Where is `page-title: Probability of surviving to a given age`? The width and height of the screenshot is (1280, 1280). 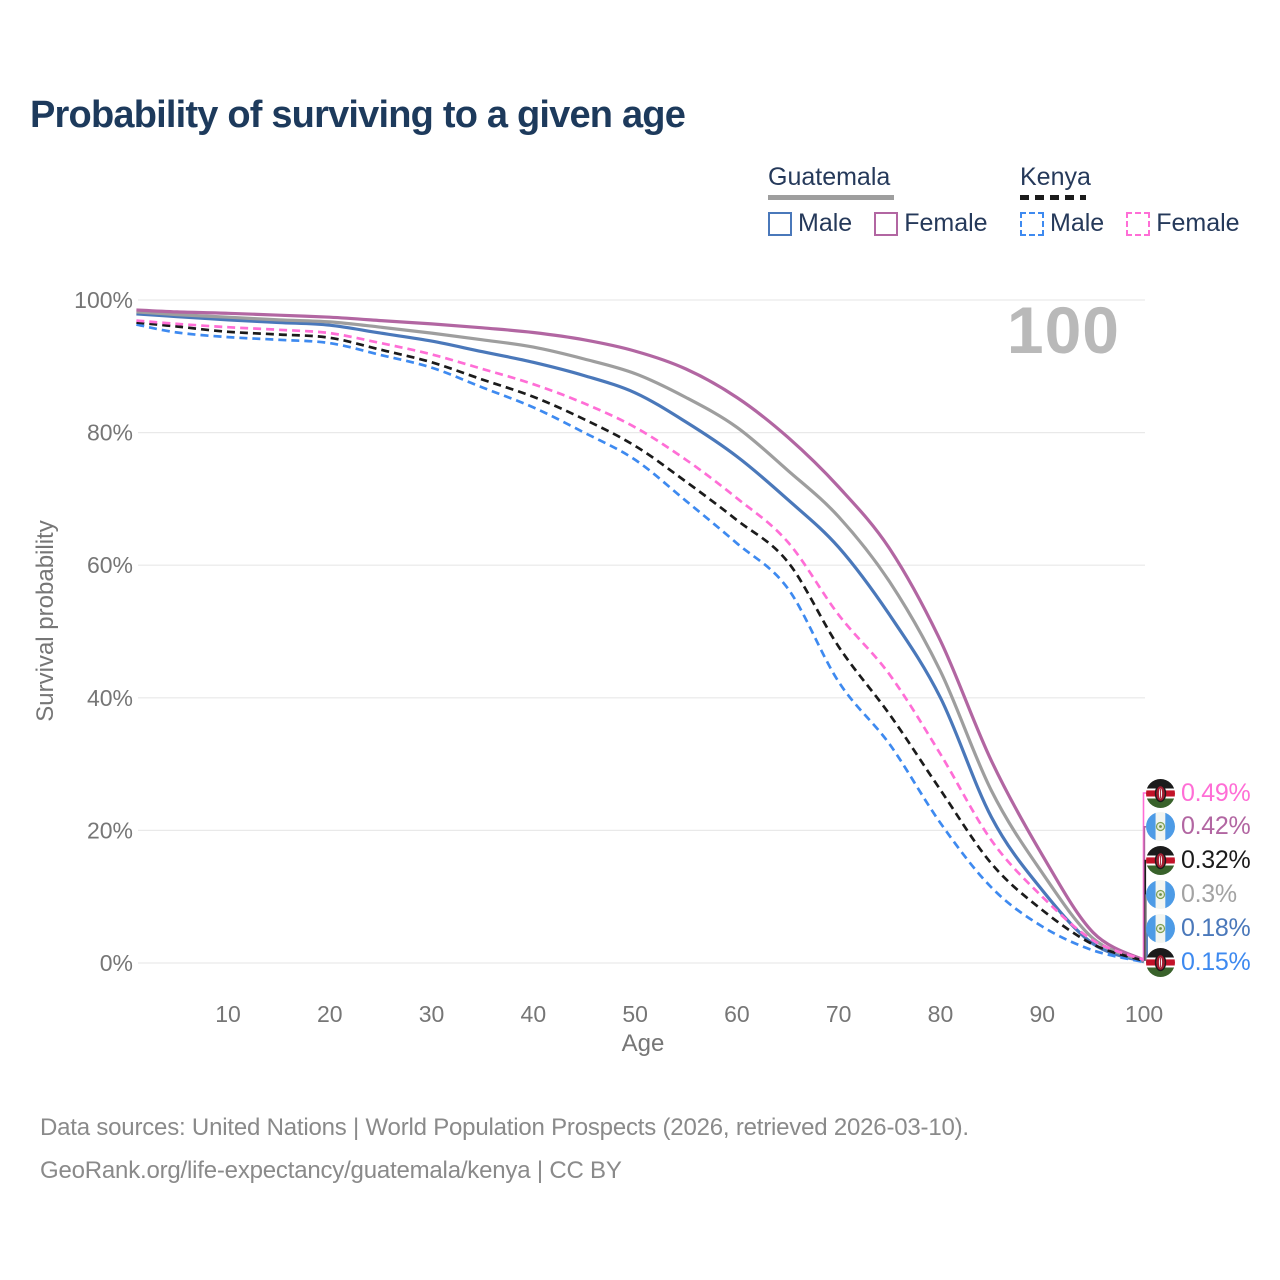 page-title: Probability of surviving to a given age is located at coordinates (358, 115).